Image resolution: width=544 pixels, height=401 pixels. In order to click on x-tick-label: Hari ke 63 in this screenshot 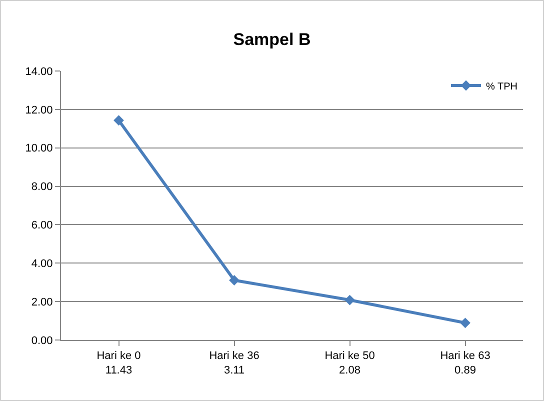, I will do `click(465, 356)`.